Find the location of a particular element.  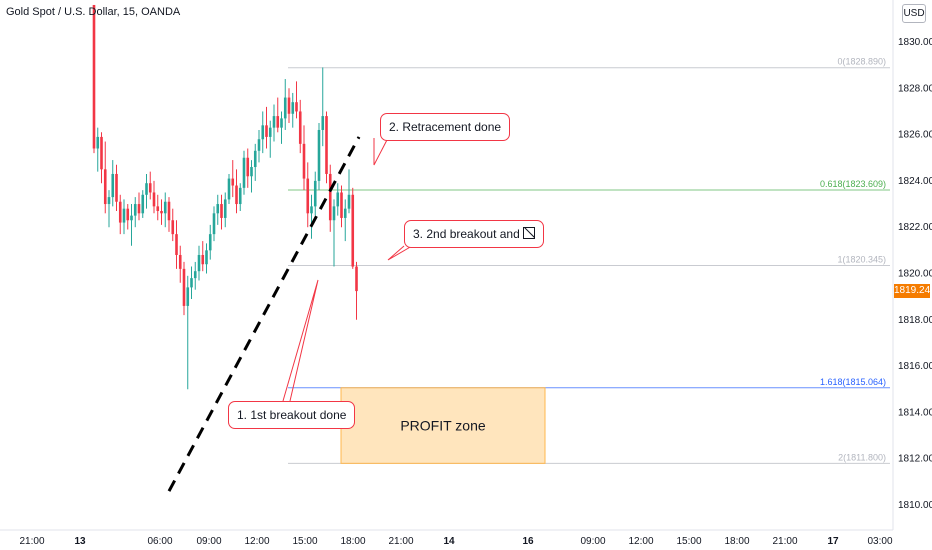

chart-icon is located at coordinates (528, 233).